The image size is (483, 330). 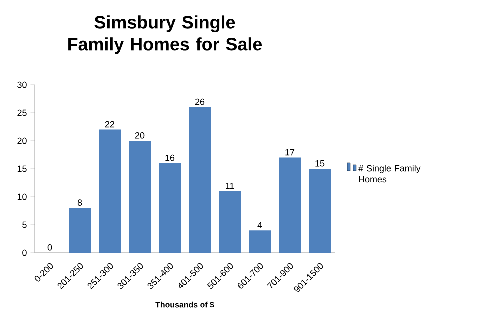 I want to click on y-tick-label: 0, so click(x=24, y=253).